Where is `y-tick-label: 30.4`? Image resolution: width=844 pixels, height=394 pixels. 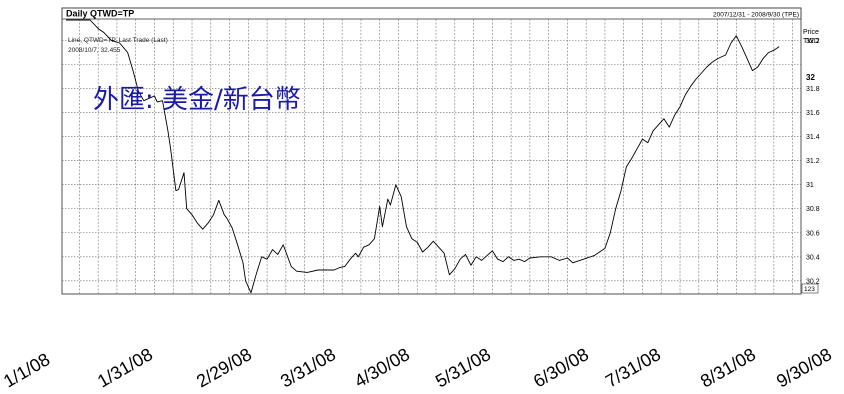
y-tick-label: 30.4 is located at coordinates (813, 257).